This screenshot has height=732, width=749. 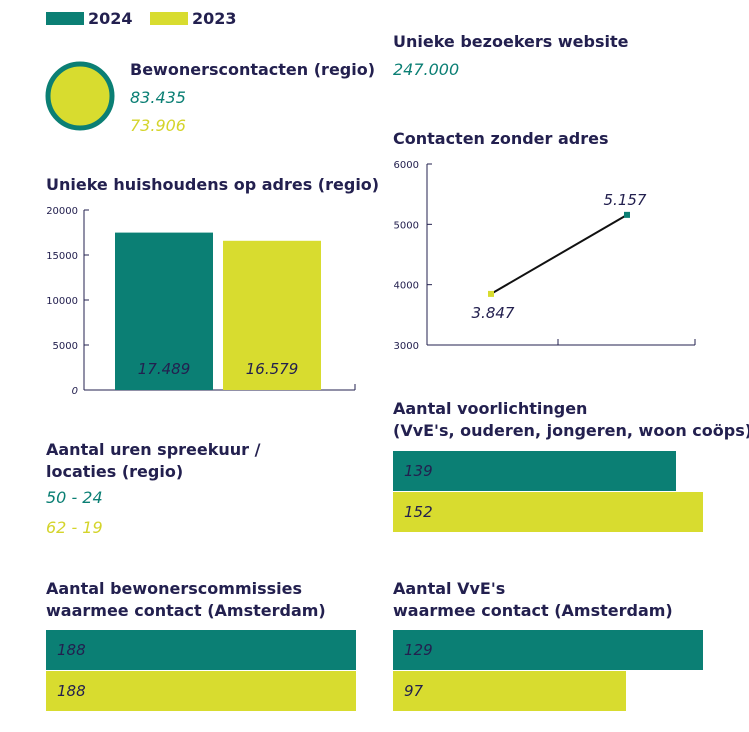 What do you see at coordinates (559, 254) in the screenshot?
I see `line-series` at bounding box center [559, 254].